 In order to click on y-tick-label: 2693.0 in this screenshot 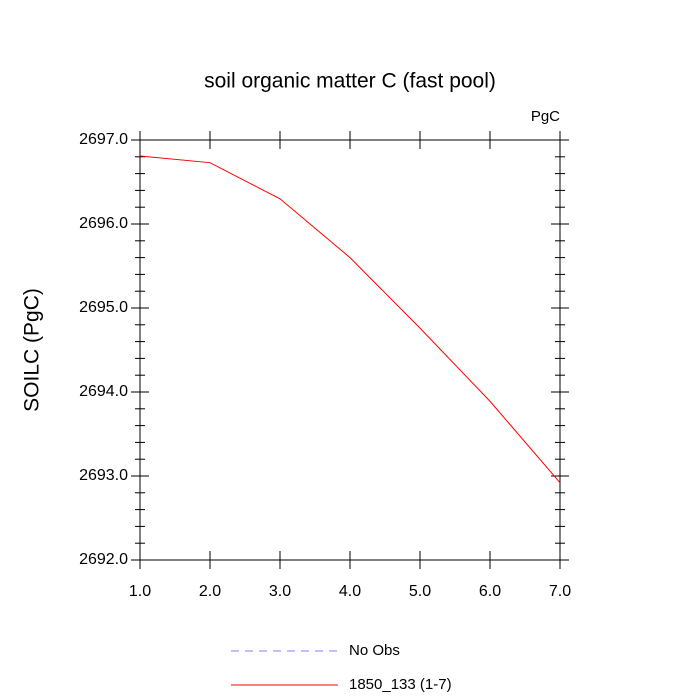, I will do `click(103, 475)`.